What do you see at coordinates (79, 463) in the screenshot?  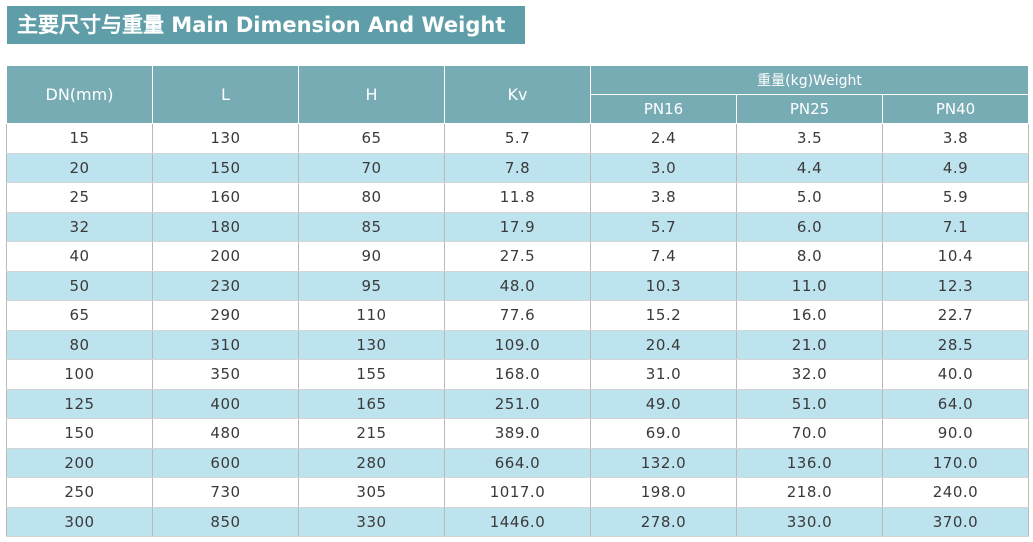 I see `cell-dn: 200` at bounding box center [79, 463].